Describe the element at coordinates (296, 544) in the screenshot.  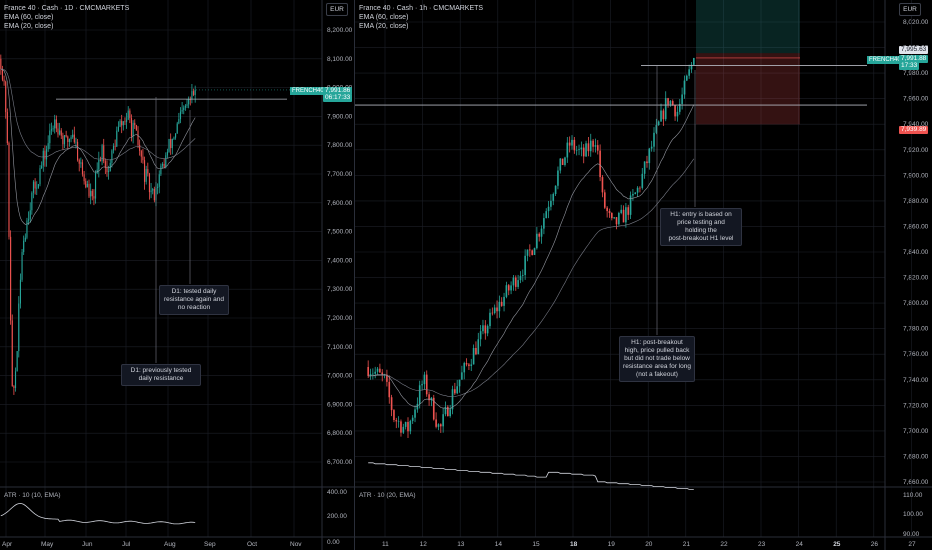
I see `daily-x-tick: Nov` at that location.